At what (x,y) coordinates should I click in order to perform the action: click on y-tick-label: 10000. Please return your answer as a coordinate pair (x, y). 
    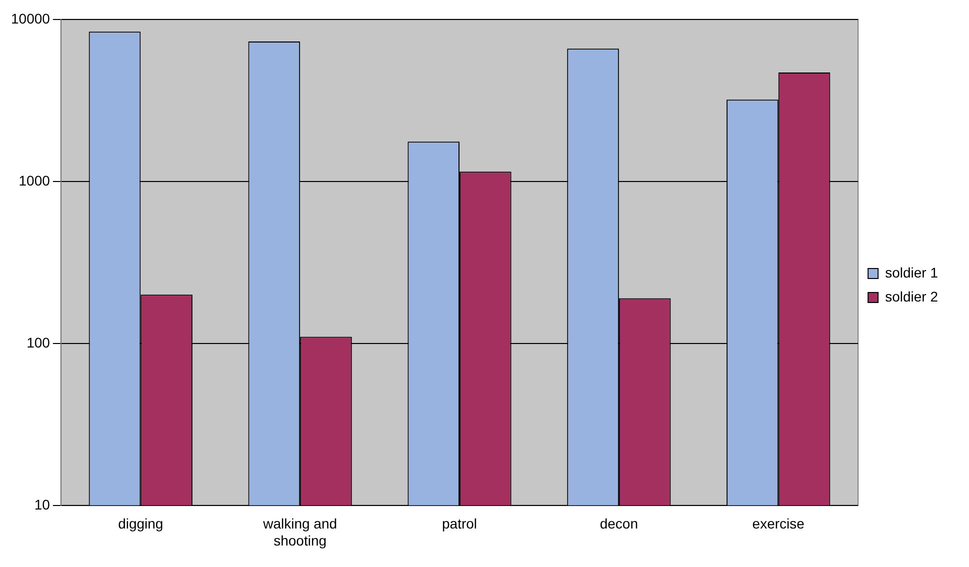
    Looking at the image, I should click on (30, 18).